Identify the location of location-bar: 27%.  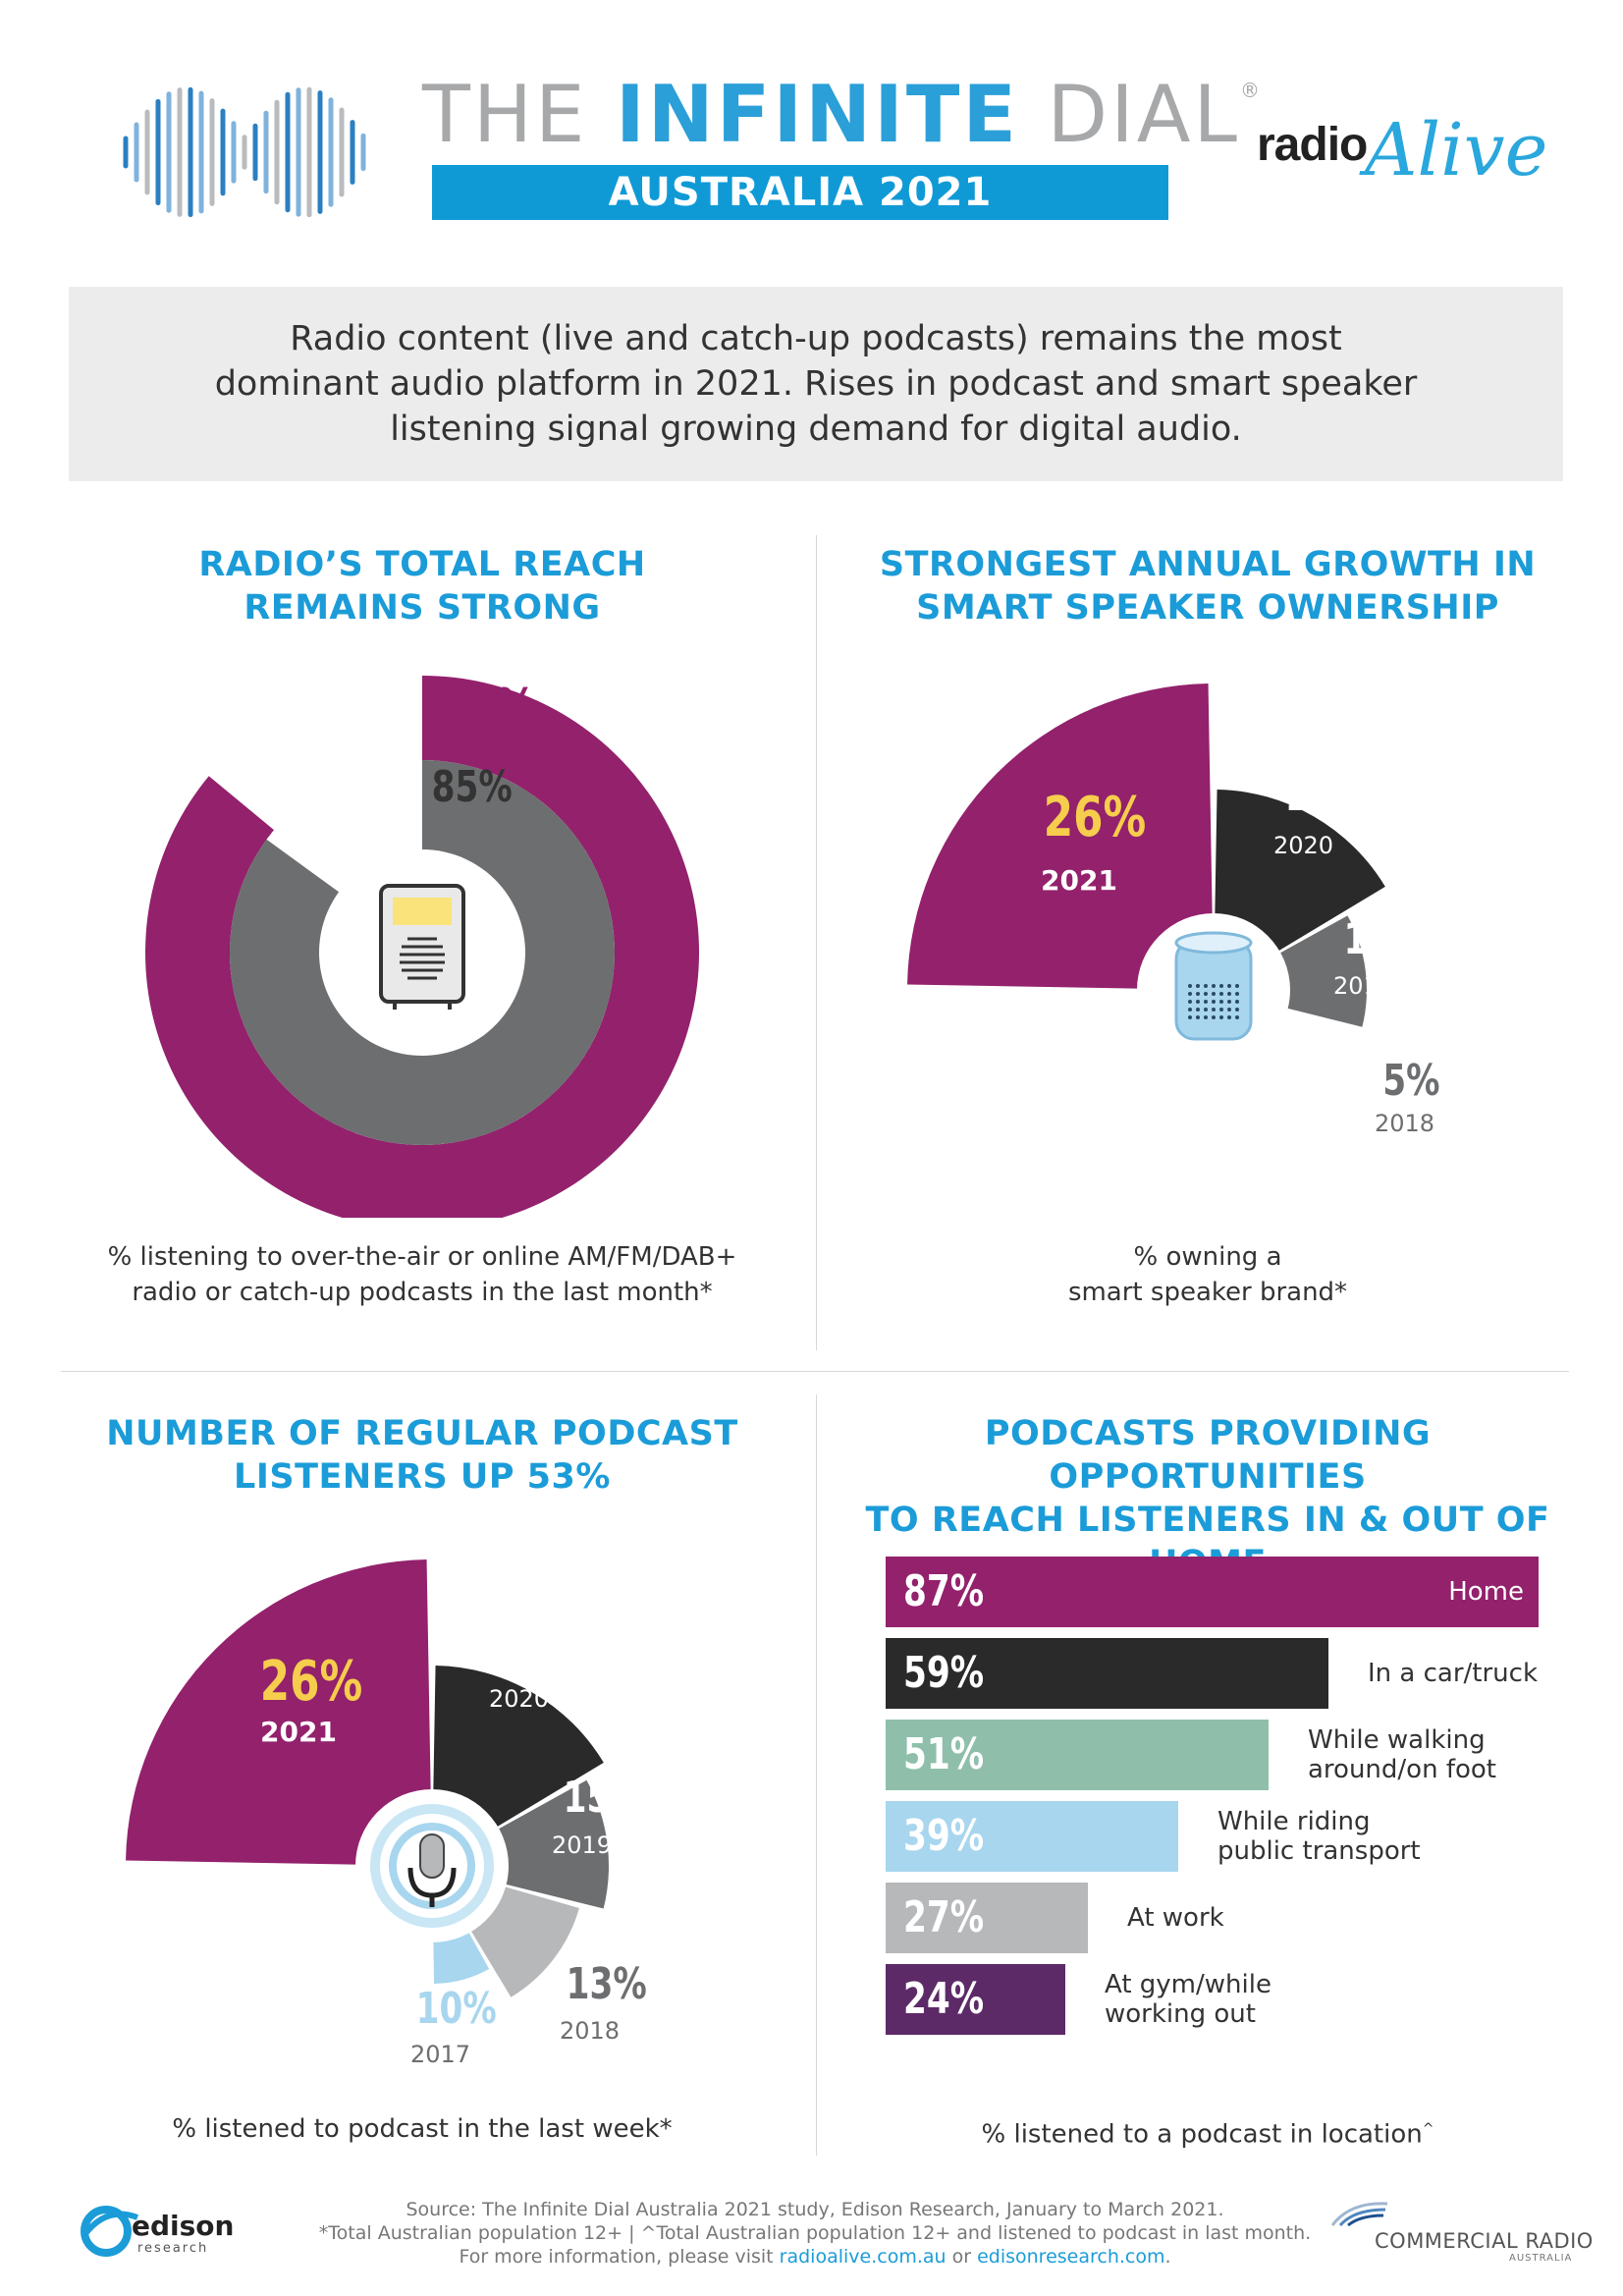
(987, 1918).